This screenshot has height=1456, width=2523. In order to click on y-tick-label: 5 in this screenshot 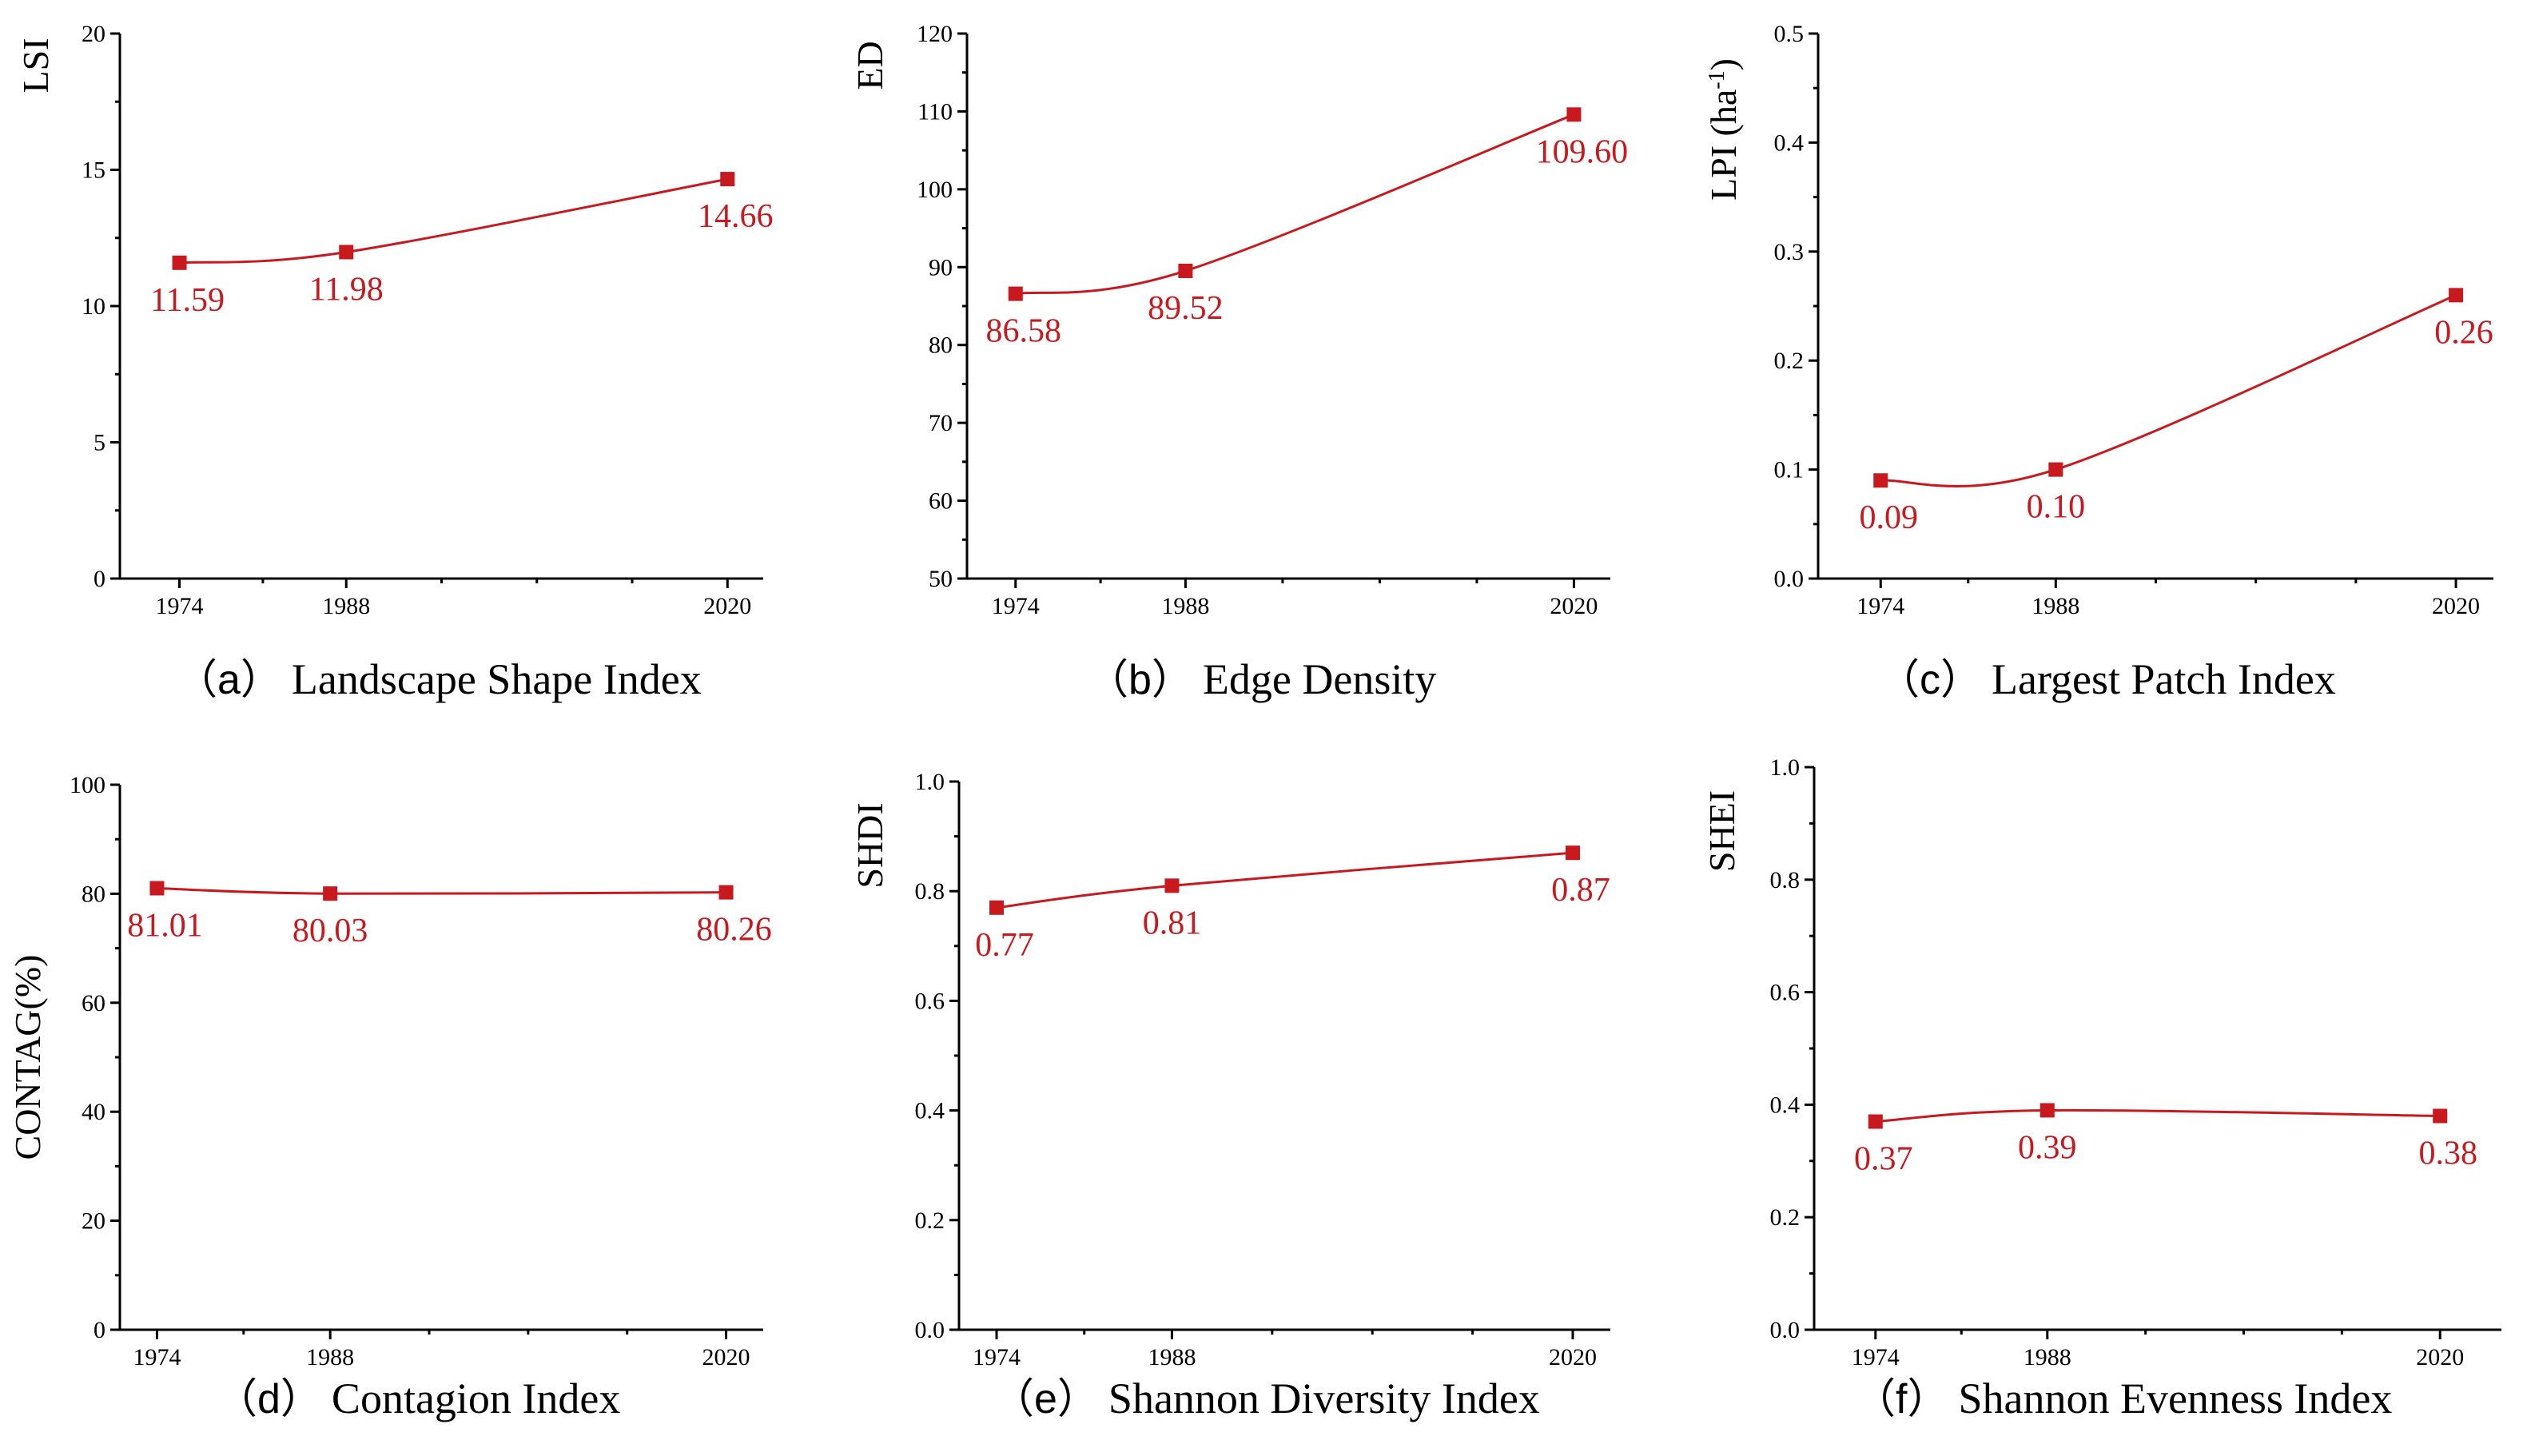, I will do `click(99, 443)`.